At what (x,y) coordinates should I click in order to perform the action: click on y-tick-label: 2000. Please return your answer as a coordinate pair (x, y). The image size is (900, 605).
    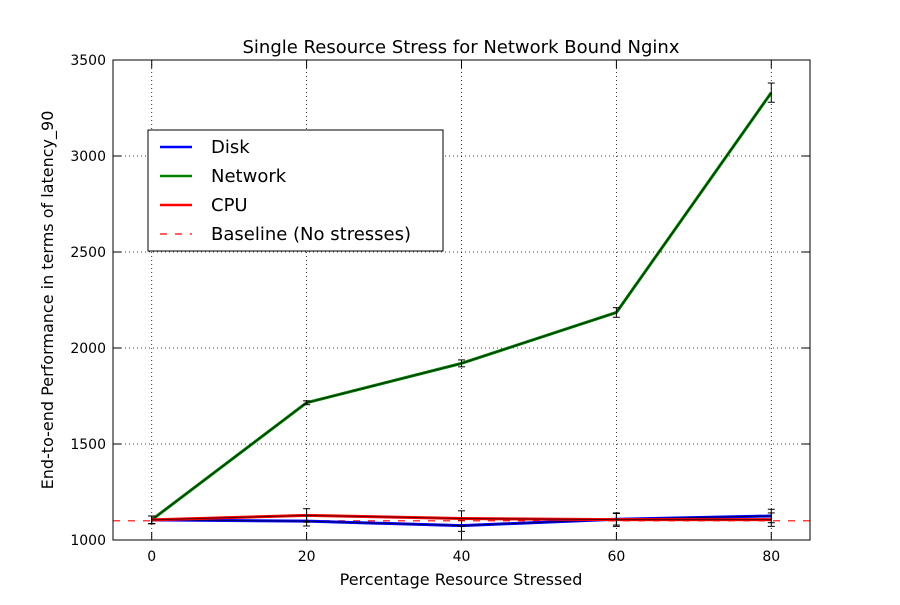
    Looking at the image, I should click on (88, 349).